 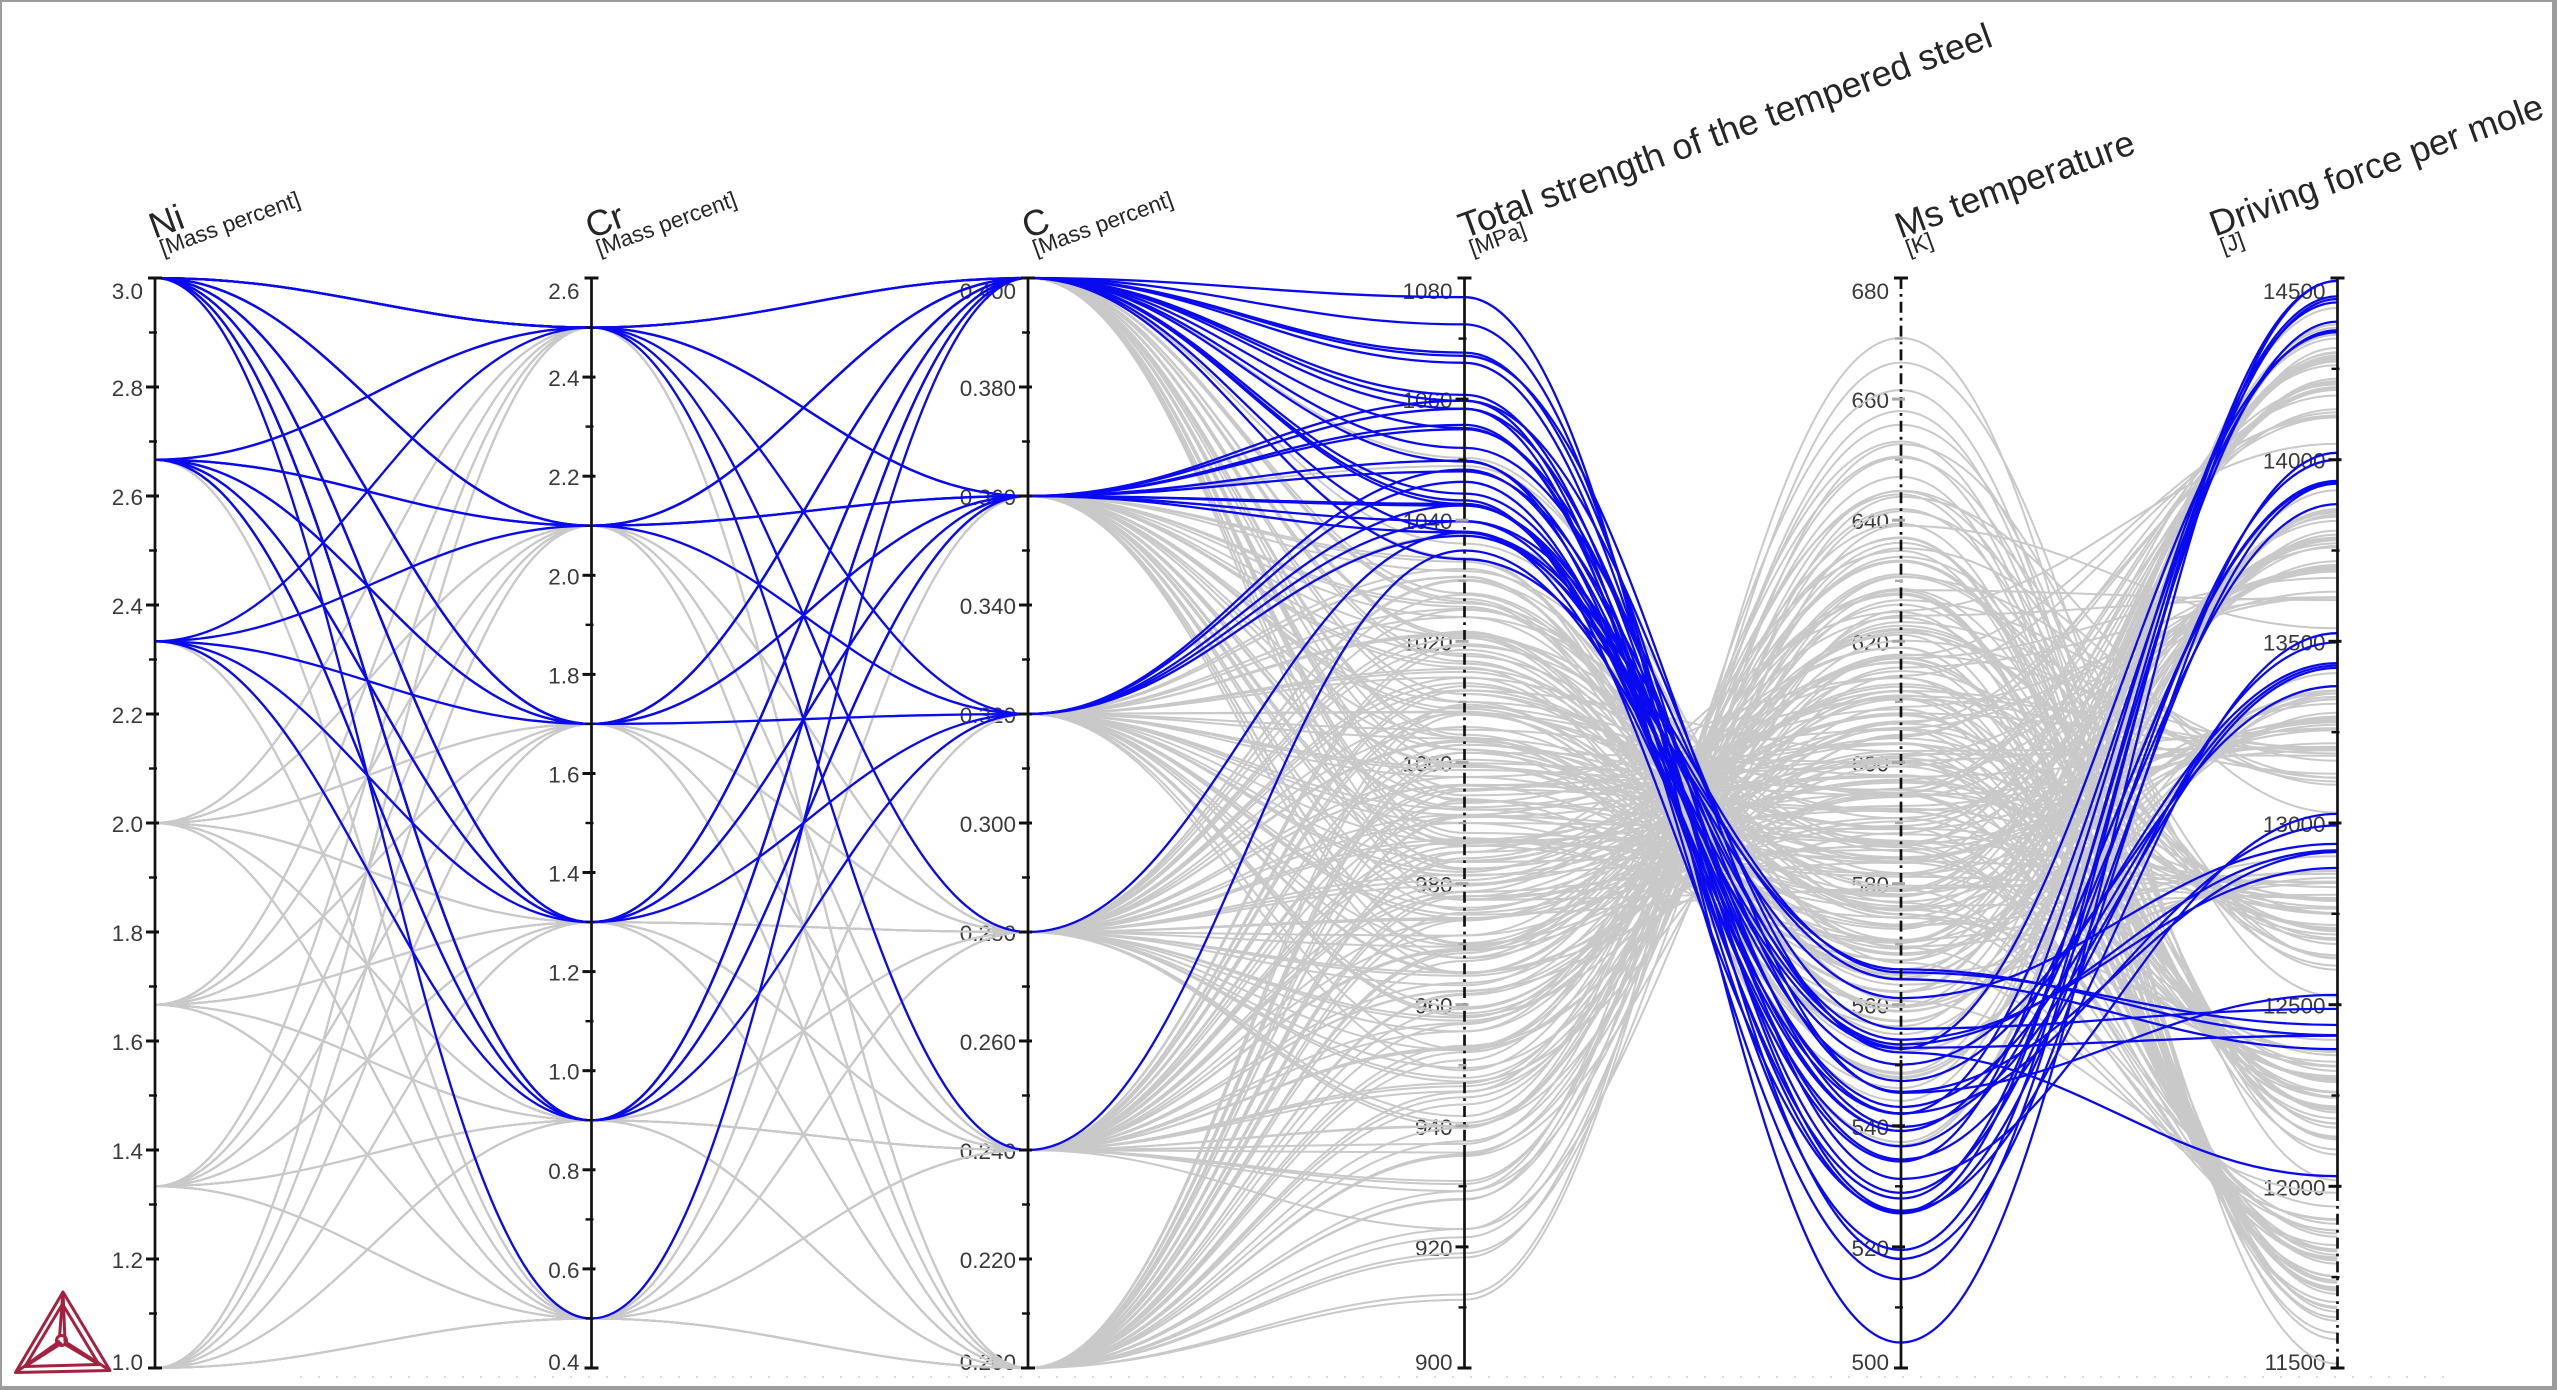 What do you see at coordinates (988, 606) in the screenshot?
I see `svg-text: 0.340` at bounding box center [988, 606].